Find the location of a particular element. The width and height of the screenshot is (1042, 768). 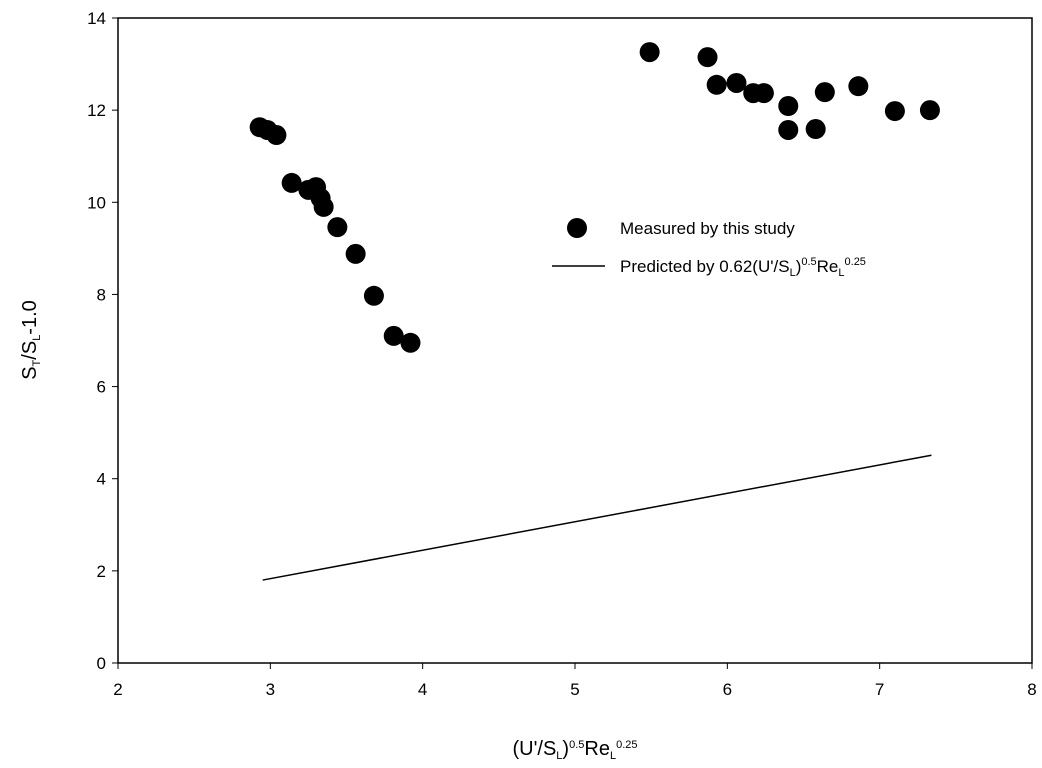

legend-marker is located at coordinates (577, 228).